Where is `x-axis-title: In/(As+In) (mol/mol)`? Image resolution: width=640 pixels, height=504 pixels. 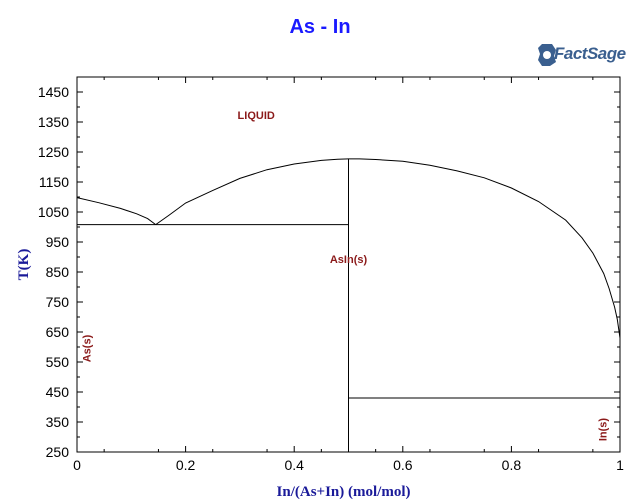
x-axis-title: In/(As+In) (mol/mol) is located at coordinates (344, 492).